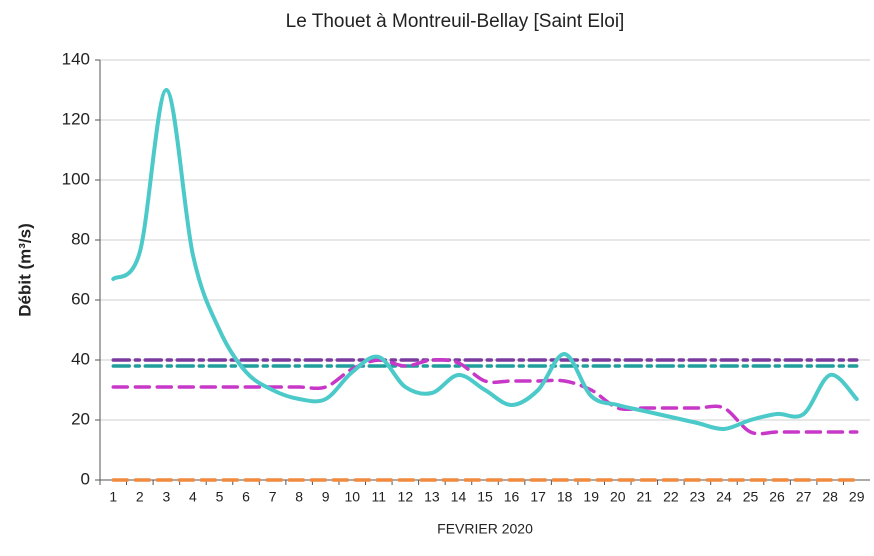  What do you see at coordinates (80, 298) in the screenshot?
I see `y-tick-label: 60` at bounding box center [80, 298].